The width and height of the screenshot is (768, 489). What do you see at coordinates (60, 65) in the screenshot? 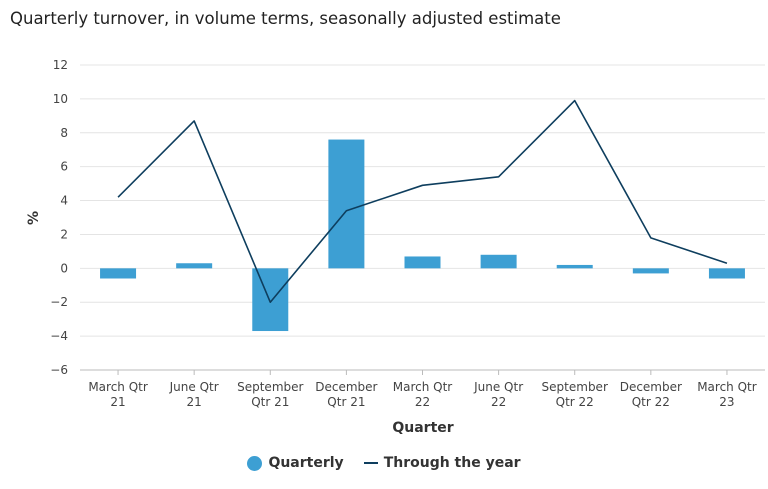
I see `y-tick-label: 12` at bounding box center [60, 65].